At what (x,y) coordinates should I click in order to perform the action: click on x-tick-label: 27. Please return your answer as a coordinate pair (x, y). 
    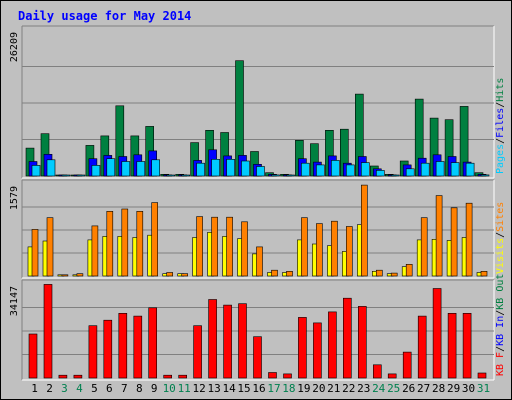
    Looking at the image, I should click on (423, 388).